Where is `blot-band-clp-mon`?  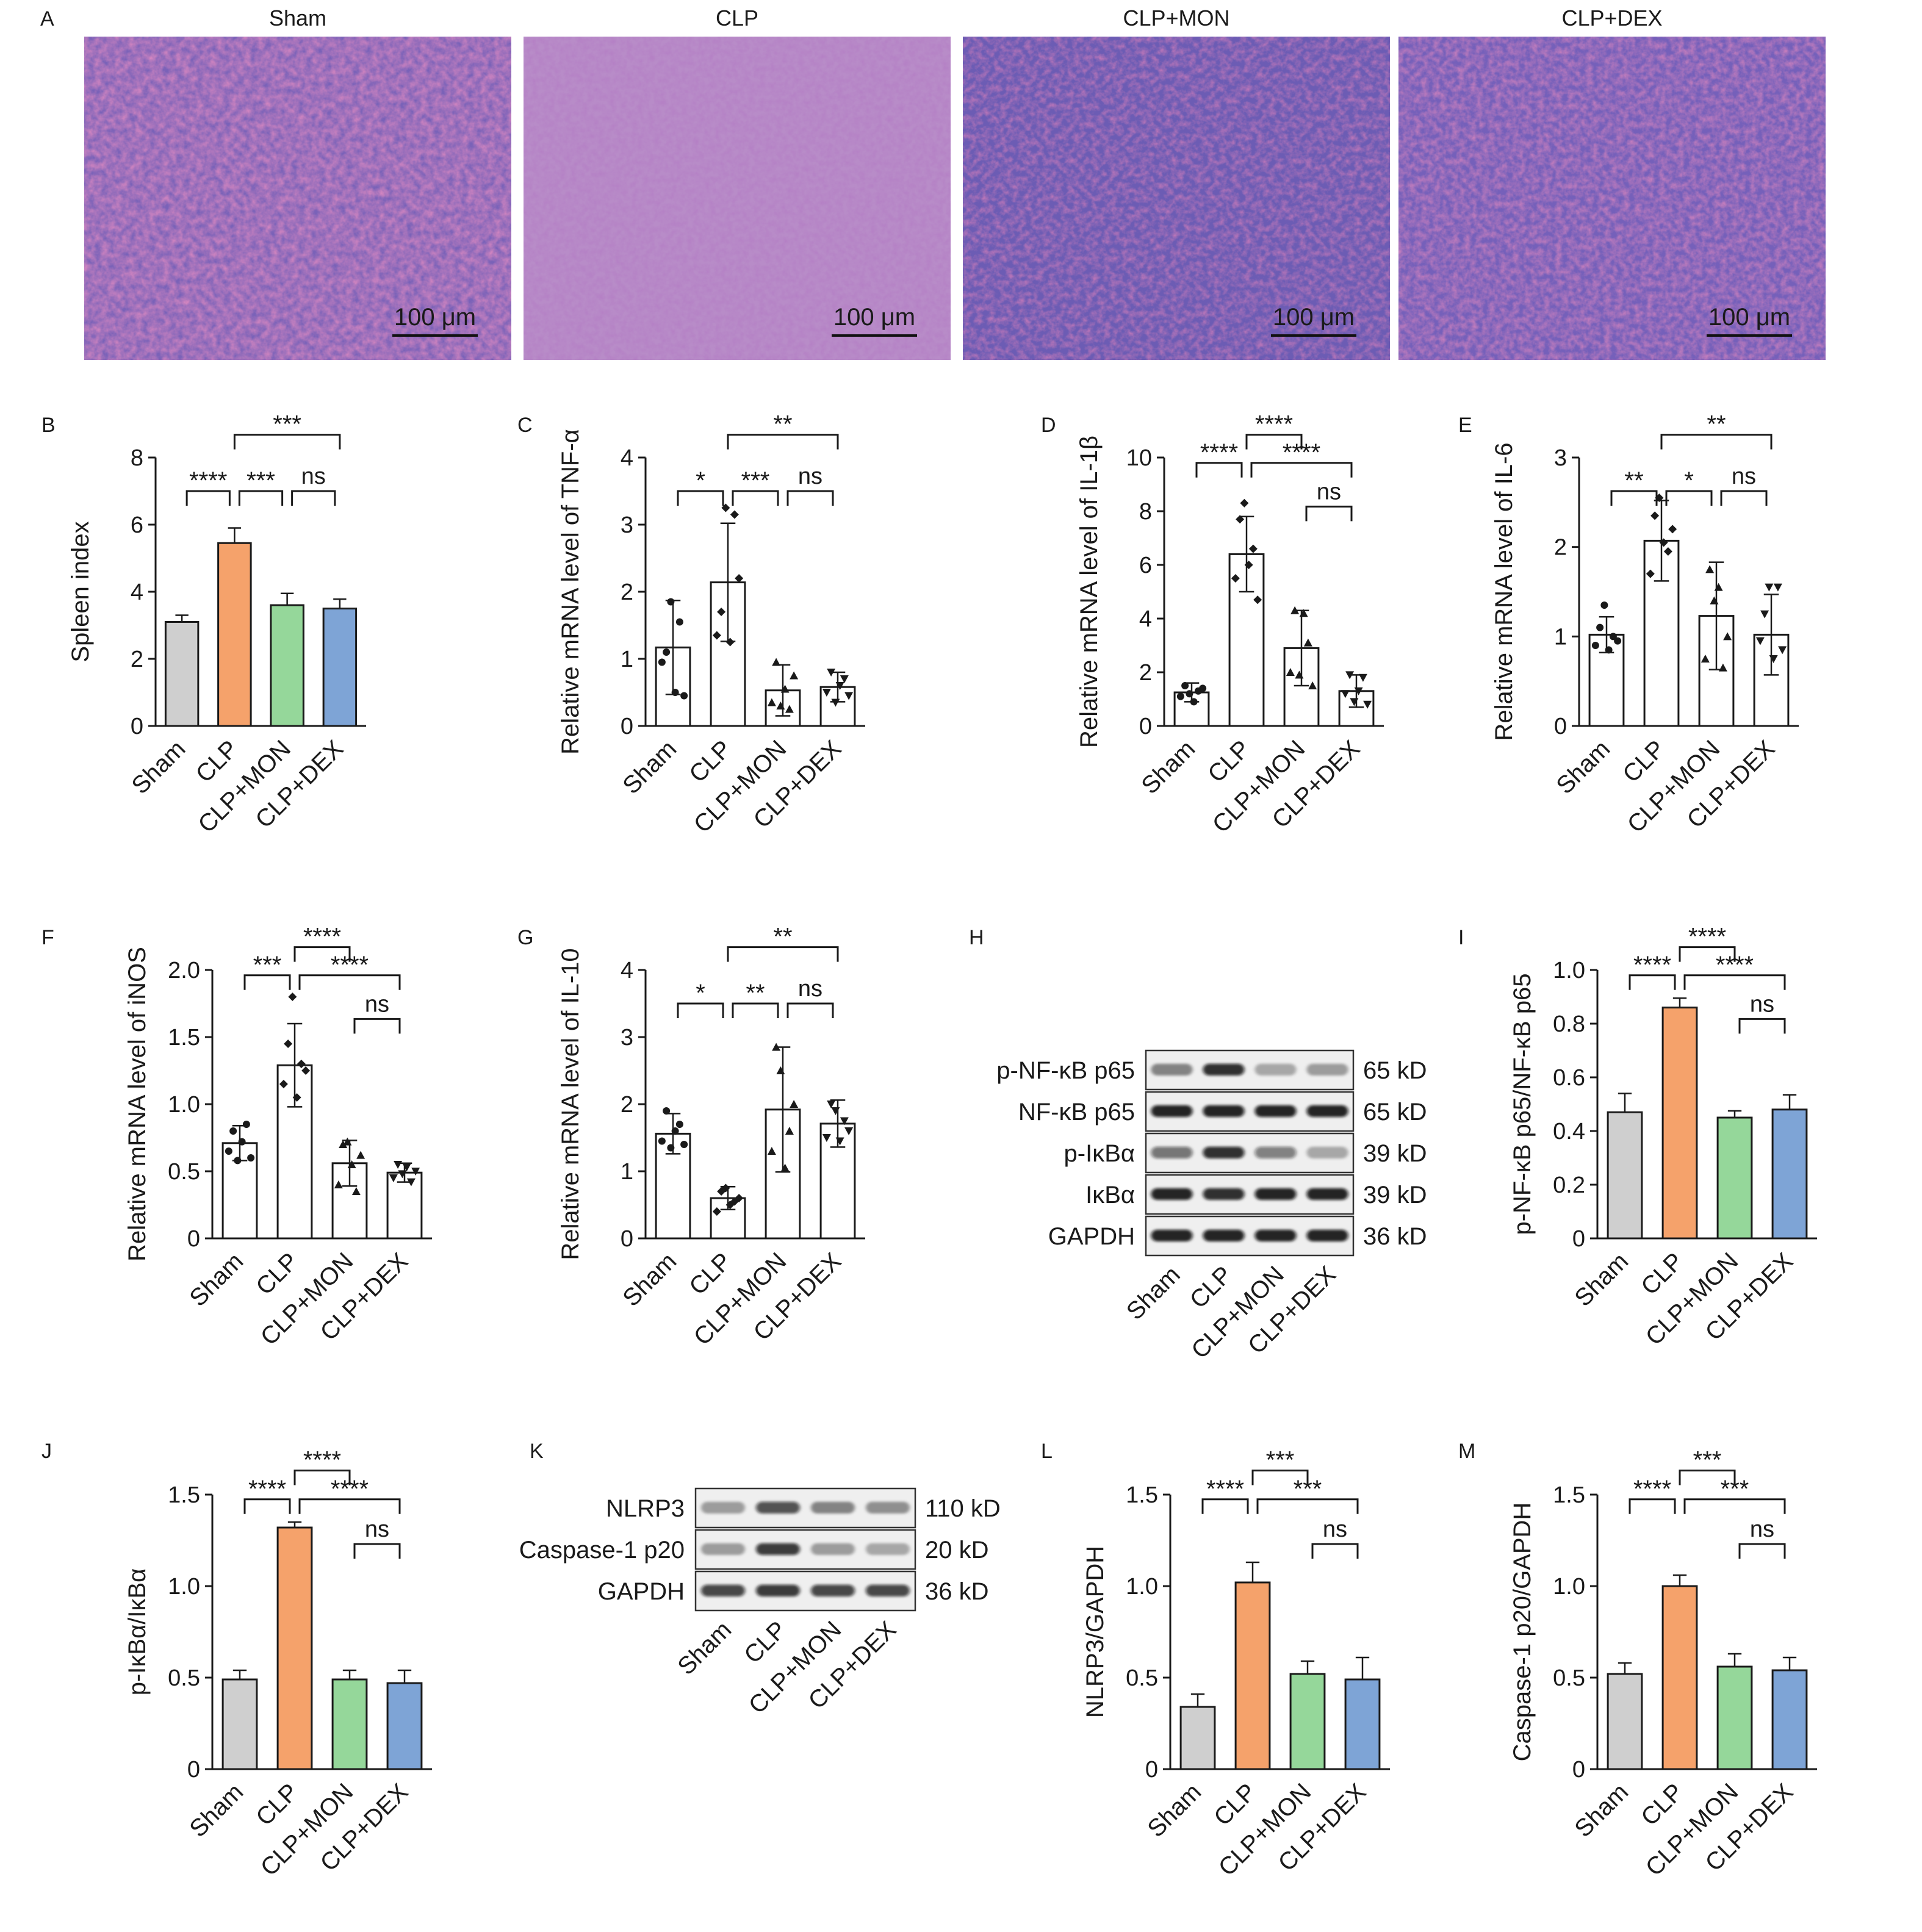 blot-band-clp-mon is located at coordinates (833, 1507).